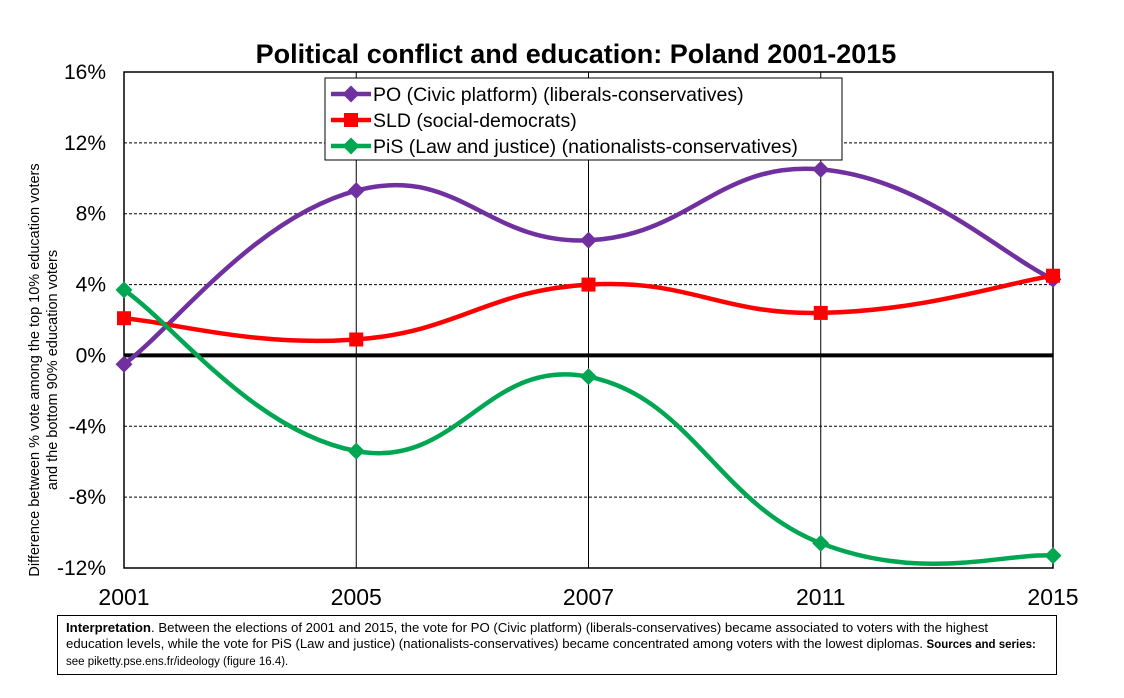  I want to click on y-tick-label: 8%, so click(91, 214).